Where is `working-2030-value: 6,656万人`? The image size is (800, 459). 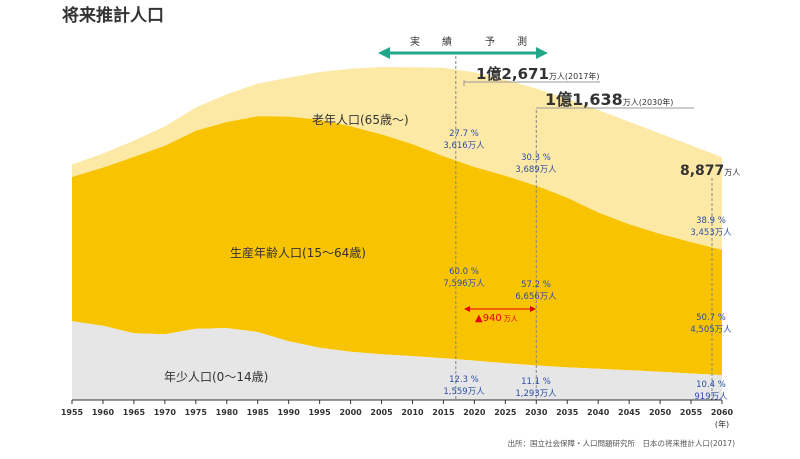 working-2030-value: 6,656万人 is located at coordinates (536, 297).